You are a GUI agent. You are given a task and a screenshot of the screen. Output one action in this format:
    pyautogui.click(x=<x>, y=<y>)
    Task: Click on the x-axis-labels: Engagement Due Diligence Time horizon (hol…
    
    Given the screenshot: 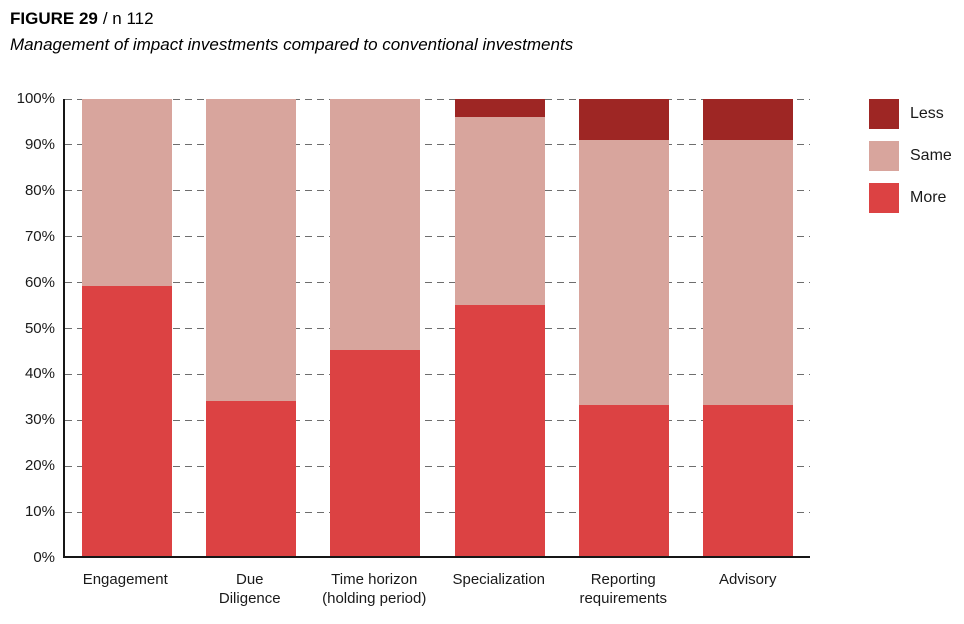 What is the action you would take?
    pyautogui.click(x=436, y=589)
    